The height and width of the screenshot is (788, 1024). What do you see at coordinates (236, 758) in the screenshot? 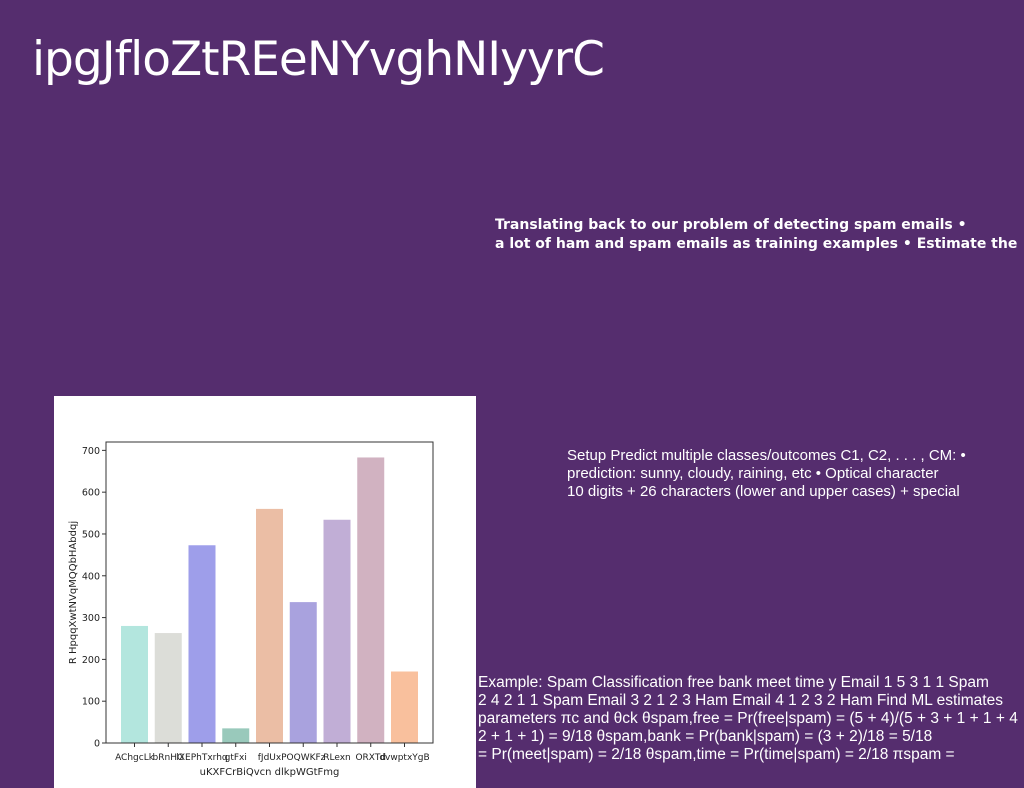
I see `x-tick-label: gtFxi` at bounding box center [236, 758].